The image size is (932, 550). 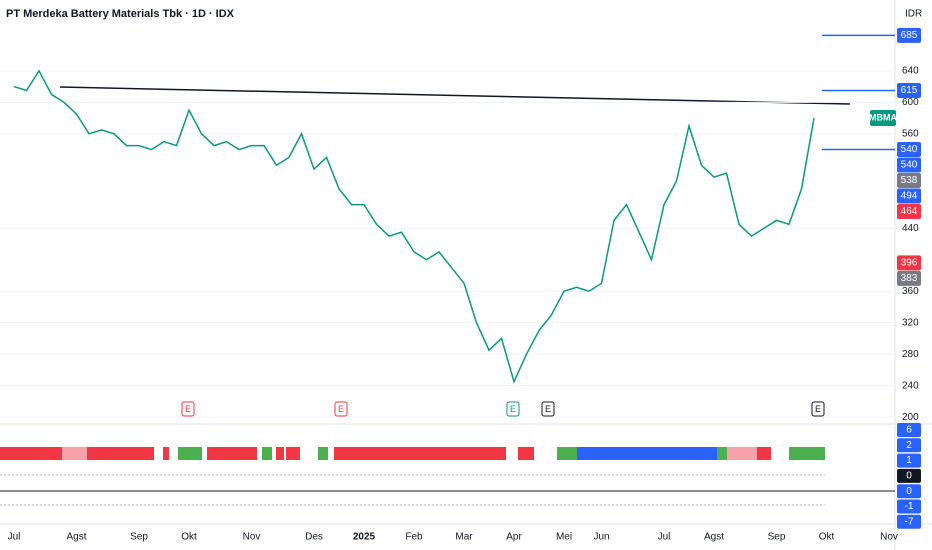 What do you see at coordinates (464, 537) in the screenshot?
I see `x-tick-label: Mar` at bounding box center [464, 537].